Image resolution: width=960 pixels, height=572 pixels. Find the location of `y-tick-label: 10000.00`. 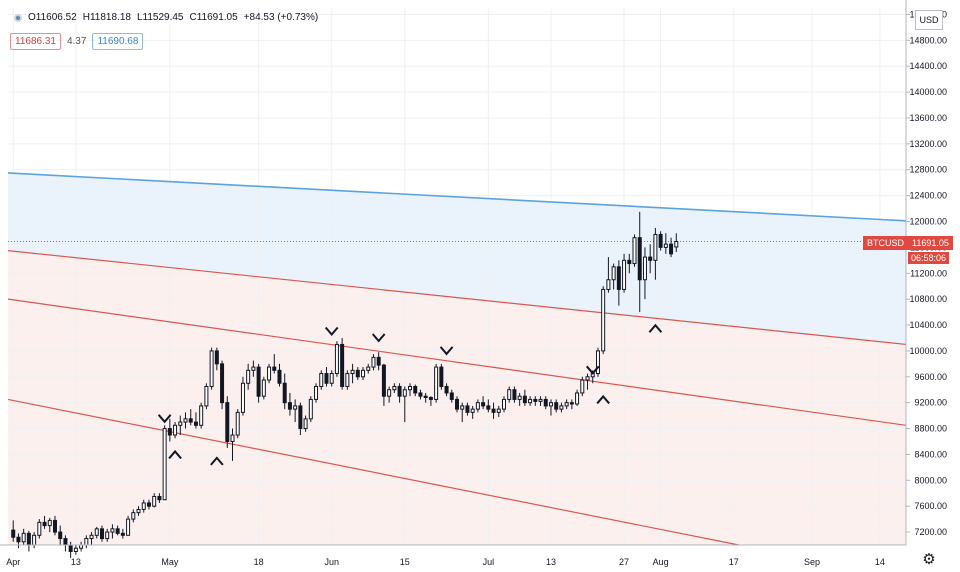

y-tick-label: 10000.00 is located at coordinates (928, 351).